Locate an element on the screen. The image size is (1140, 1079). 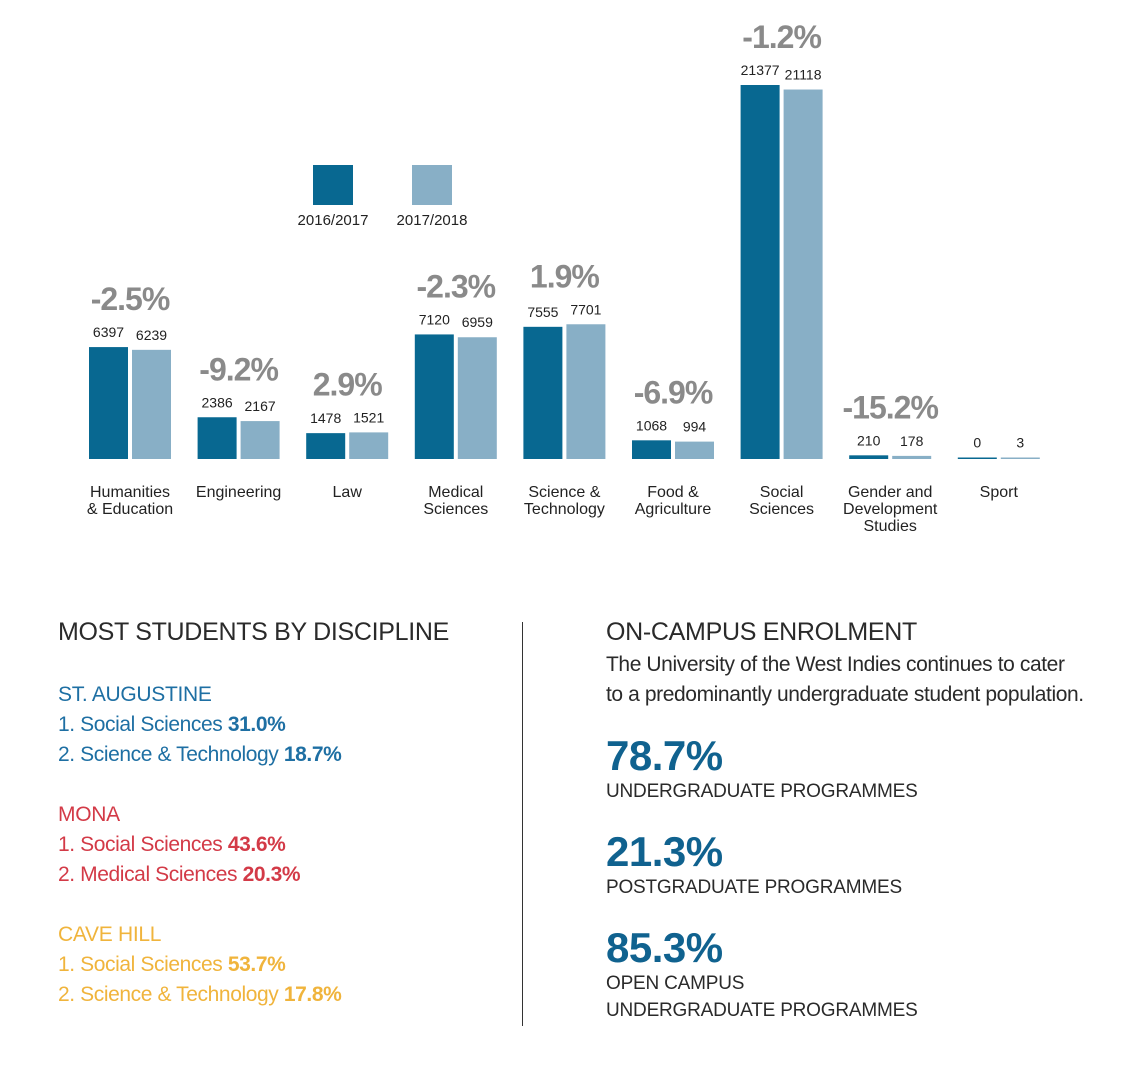
stat-label: OPEN CAMPUS is located at coordinates (675, 983).